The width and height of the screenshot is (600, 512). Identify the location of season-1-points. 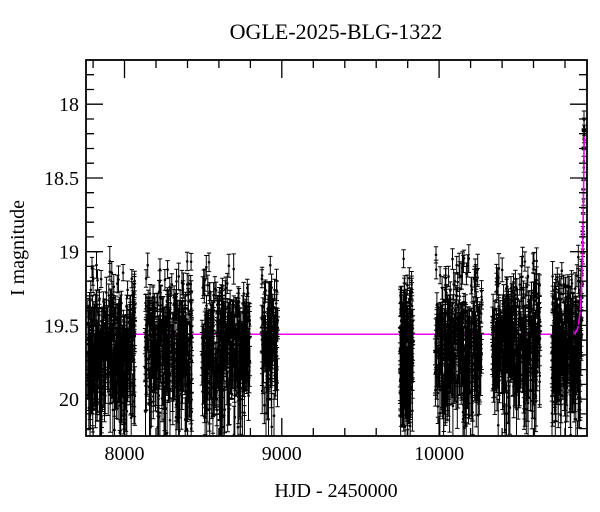
(111, 347).